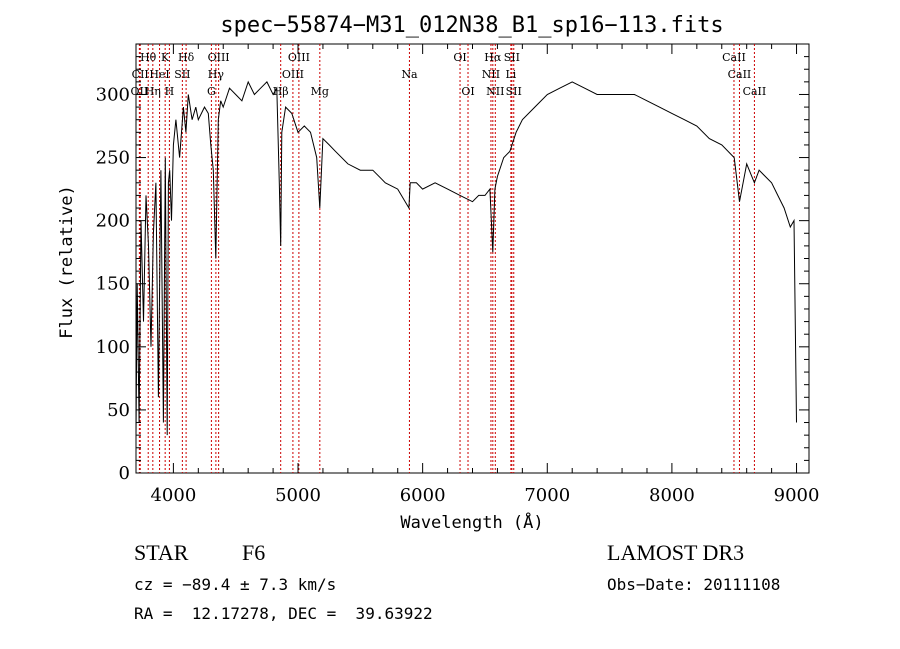 Image resolution: width=900 pixels, height=649 pixels. What do you see at coordinates (493, 57) in the screenshot?
I see `line-marker-label: Hα` at bounding box center [493, 57].